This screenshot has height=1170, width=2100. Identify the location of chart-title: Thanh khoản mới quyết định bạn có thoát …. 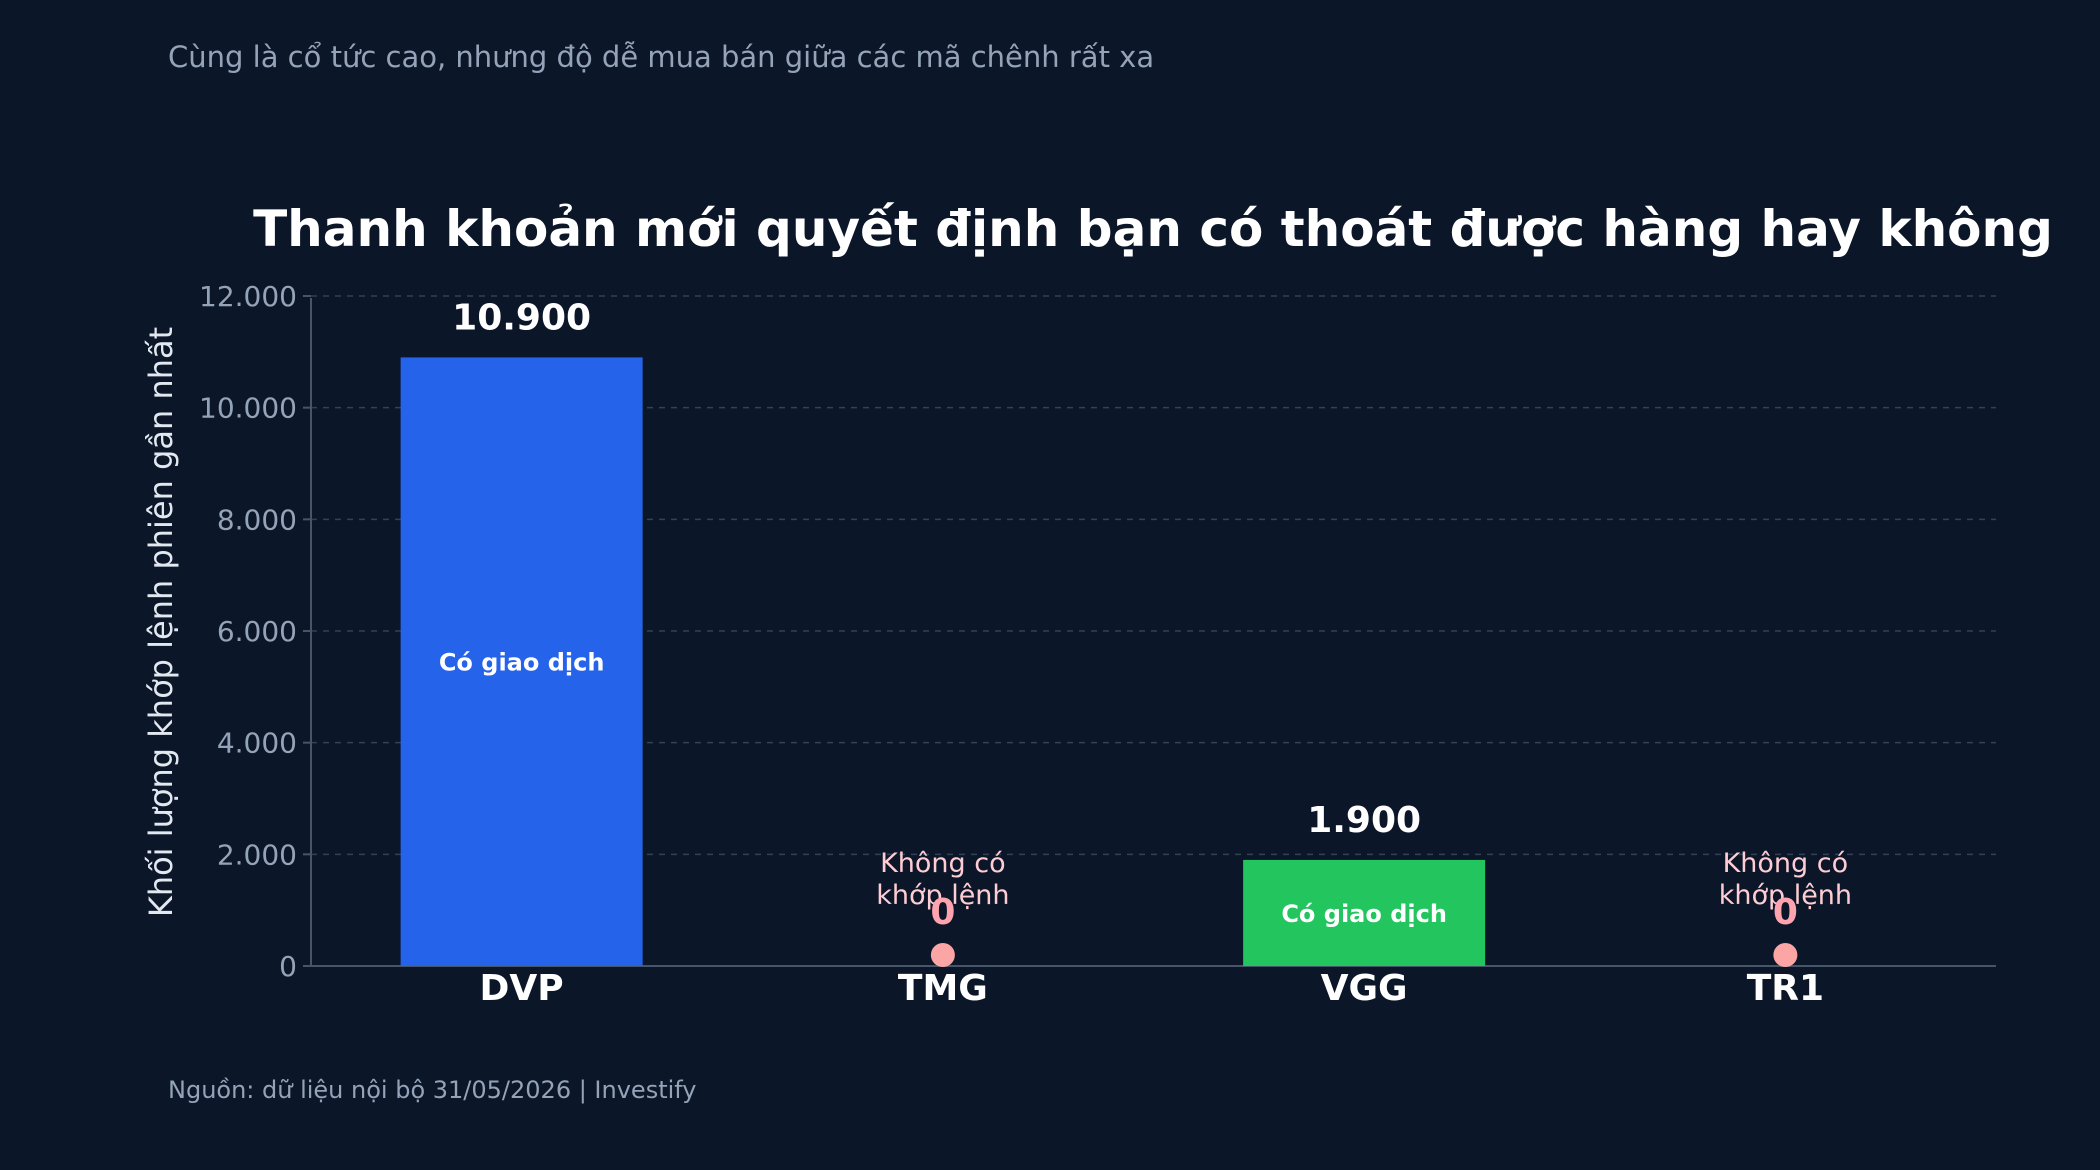
(1153, 229).